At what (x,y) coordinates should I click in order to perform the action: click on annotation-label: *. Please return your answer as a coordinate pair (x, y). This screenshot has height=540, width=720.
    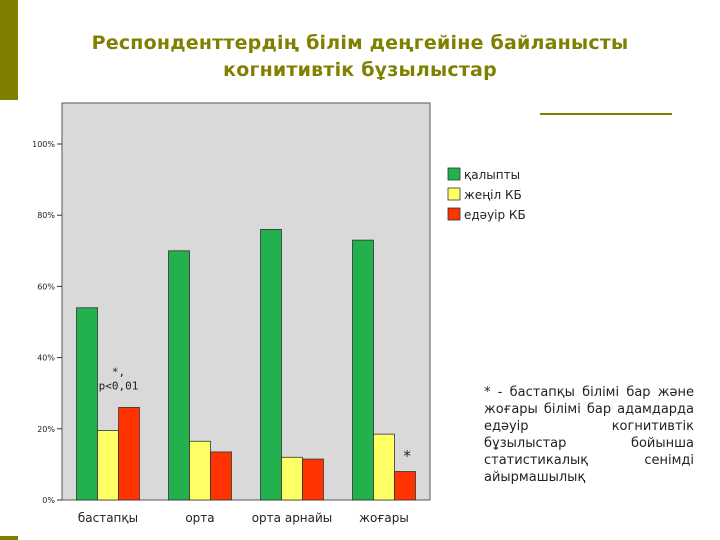
    Looking at the image, I should click on (407, 456).